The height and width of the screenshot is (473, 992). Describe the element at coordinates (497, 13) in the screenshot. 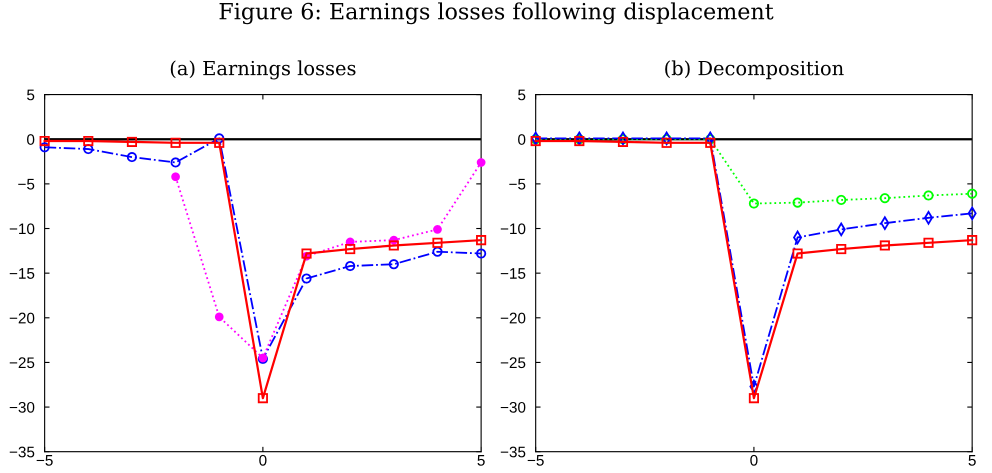

I see `chart-title: Figure 6: Earnings losses following displacement` at that location.